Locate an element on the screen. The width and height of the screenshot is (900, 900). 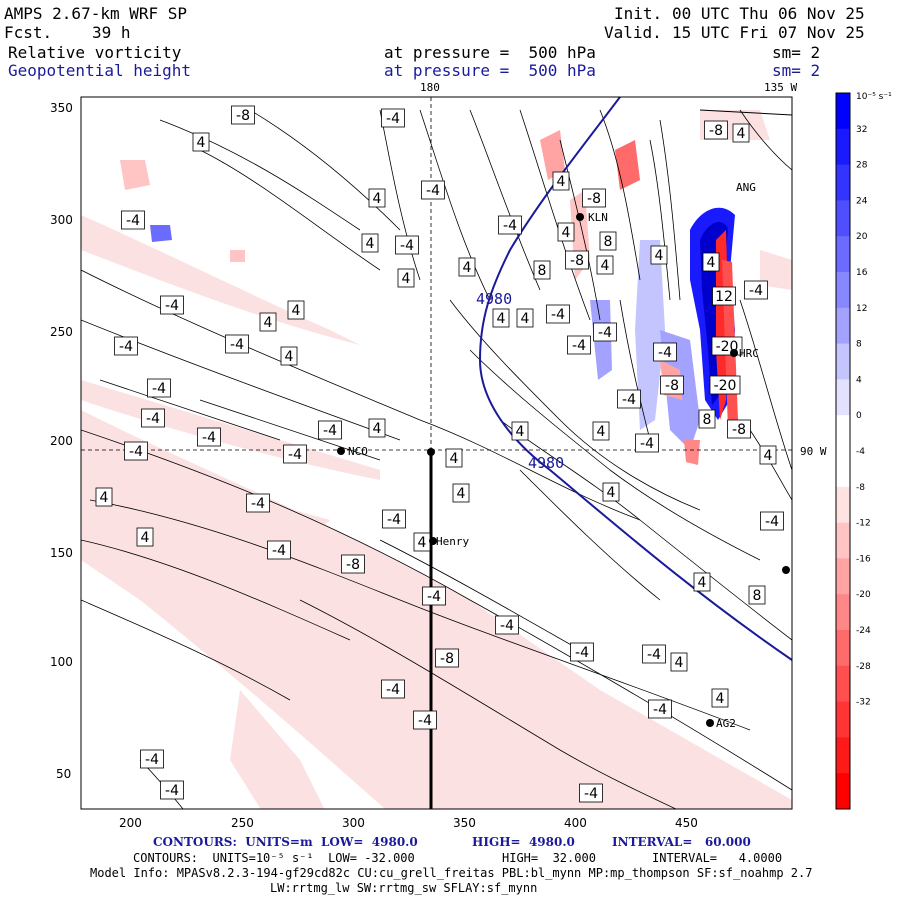
colorbar-label: 24 is located at coordinates (862, 201).